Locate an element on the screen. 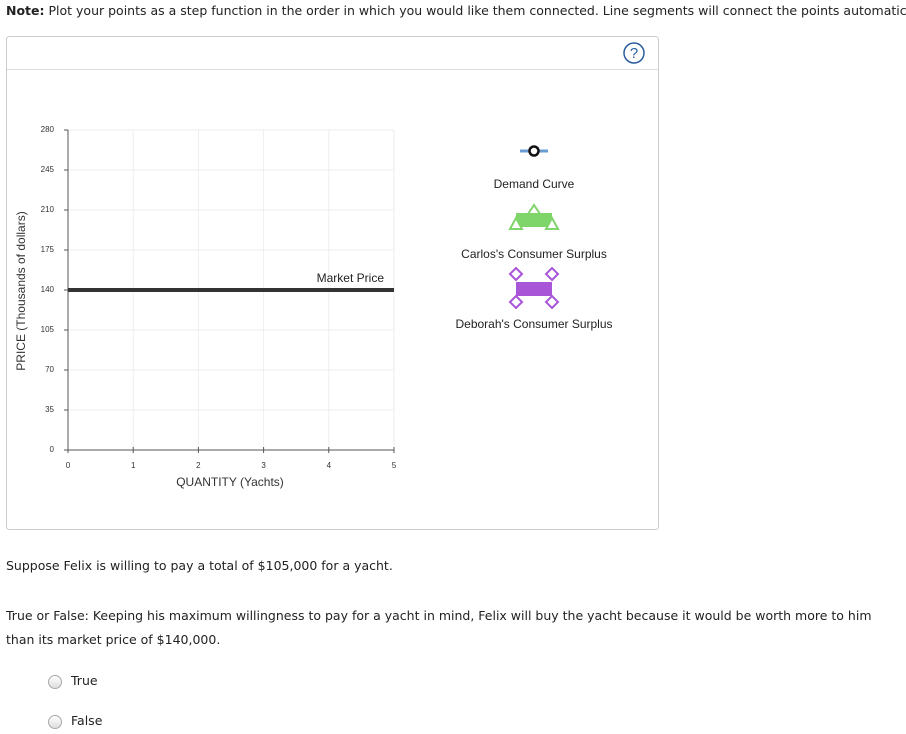 This screenshot has width=906, height=734. x-tick-label: 1 is located at coordinates (133, 465).